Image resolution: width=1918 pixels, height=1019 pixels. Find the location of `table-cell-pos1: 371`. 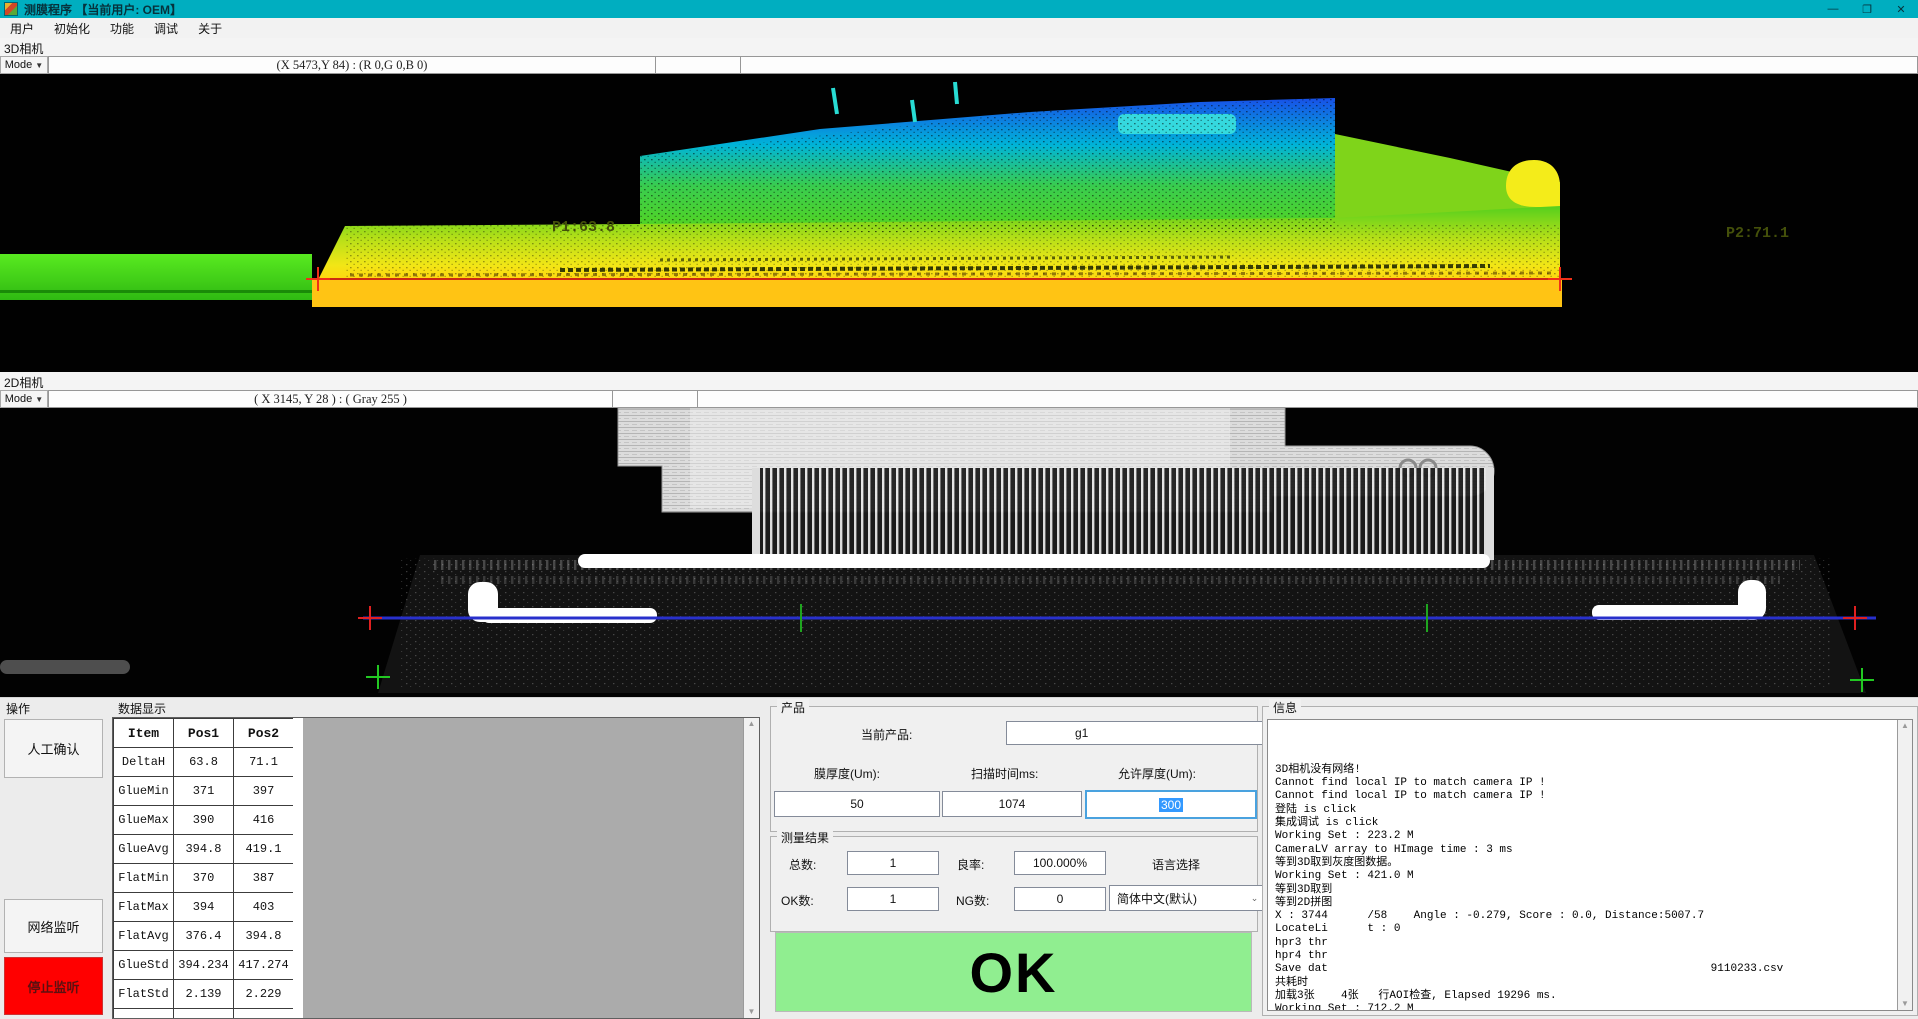

table-cell-pos1: 371 is located at coordinates (204, 791).